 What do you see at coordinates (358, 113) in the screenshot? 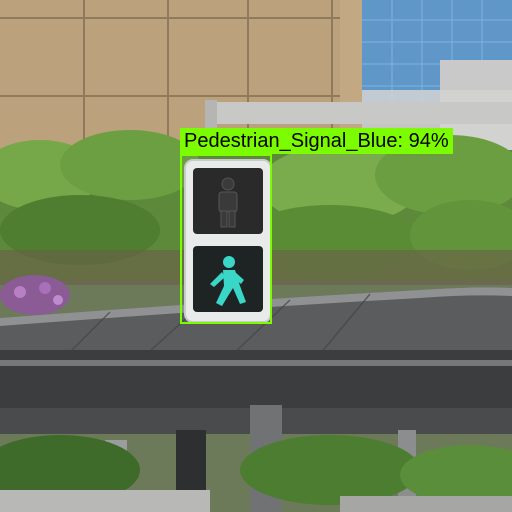
I see `signal-pole-arm` at bounding box center [358, 113].